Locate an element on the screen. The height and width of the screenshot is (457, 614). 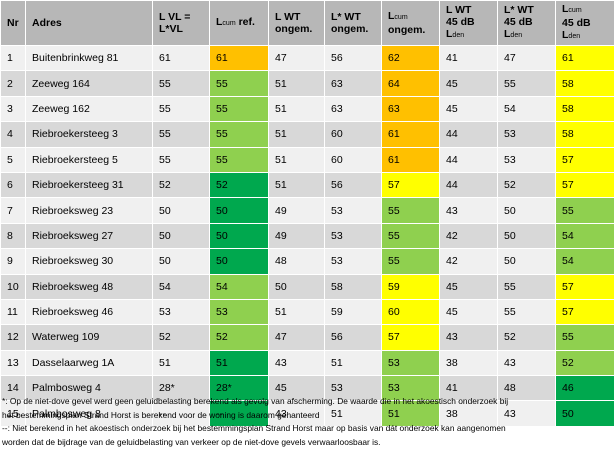
table-row: 11 Riebroeksweg 46 53 53 51 59 60 45 55 57 is located at coordinates (307, 312).